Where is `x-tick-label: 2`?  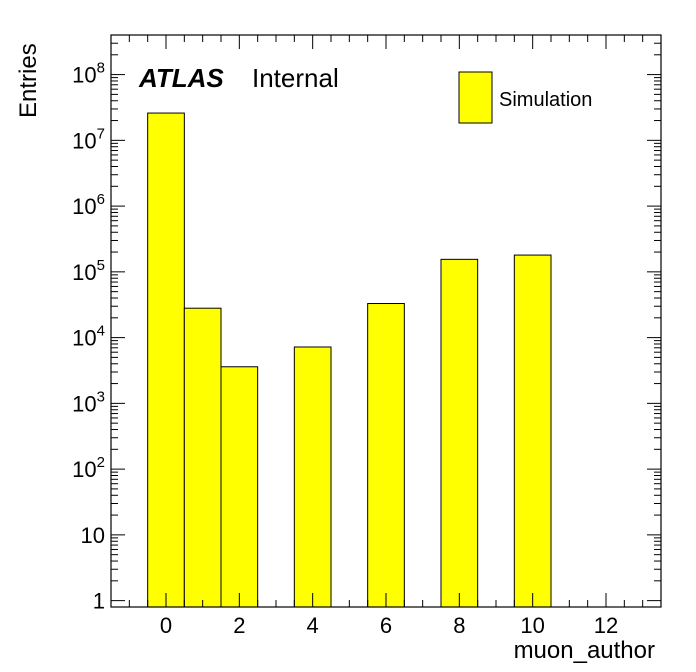 x-tick-label: 2 is located at coordinates (239, 625).